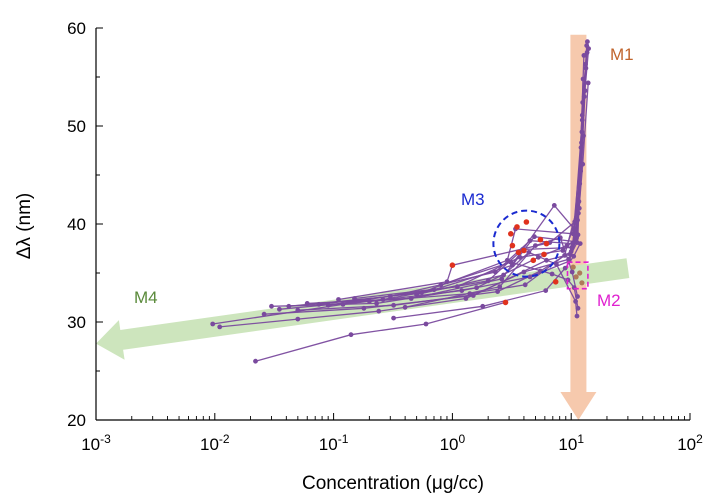 The height and width of the screenshot is (496, 708). Describe the element at coordinates (215, 443) in the screenshot. I see `x-tick-label: 10⁻²` at that location.